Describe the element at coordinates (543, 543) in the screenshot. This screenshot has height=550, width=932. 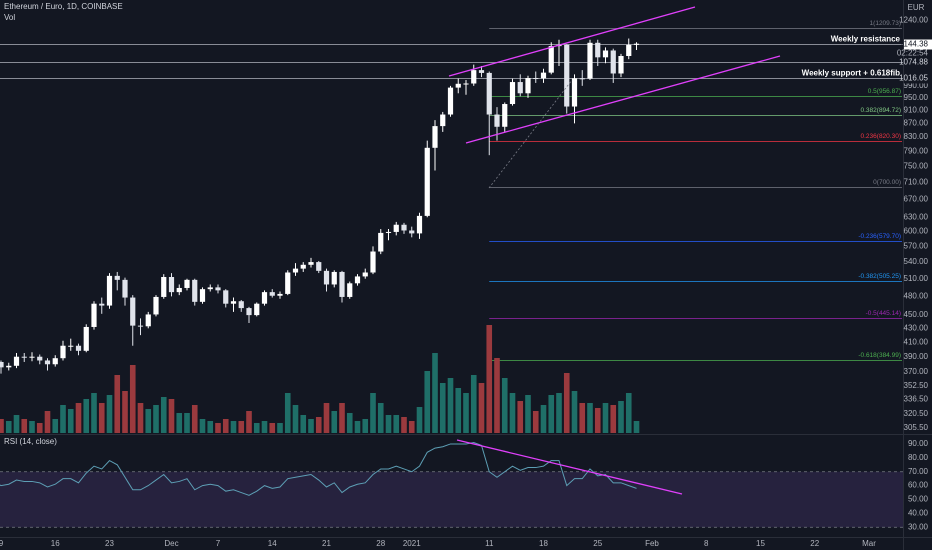
I see `x-tick-label: 18` at that location.